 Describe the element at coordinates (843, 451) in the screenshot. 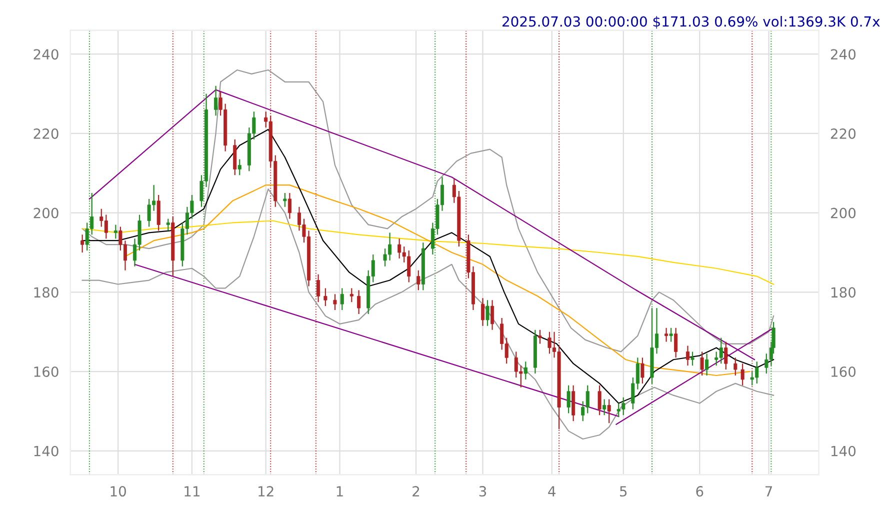

I see `y2-tick-label: 140` at that location.